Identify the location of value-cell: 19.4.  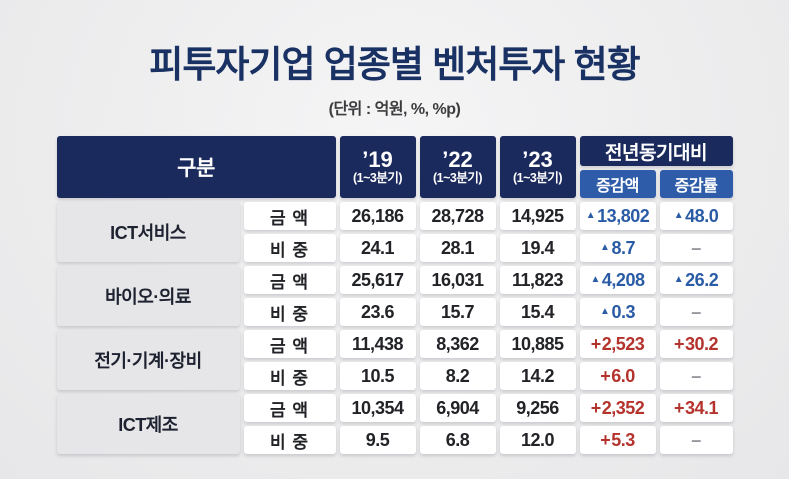
(537, 248).